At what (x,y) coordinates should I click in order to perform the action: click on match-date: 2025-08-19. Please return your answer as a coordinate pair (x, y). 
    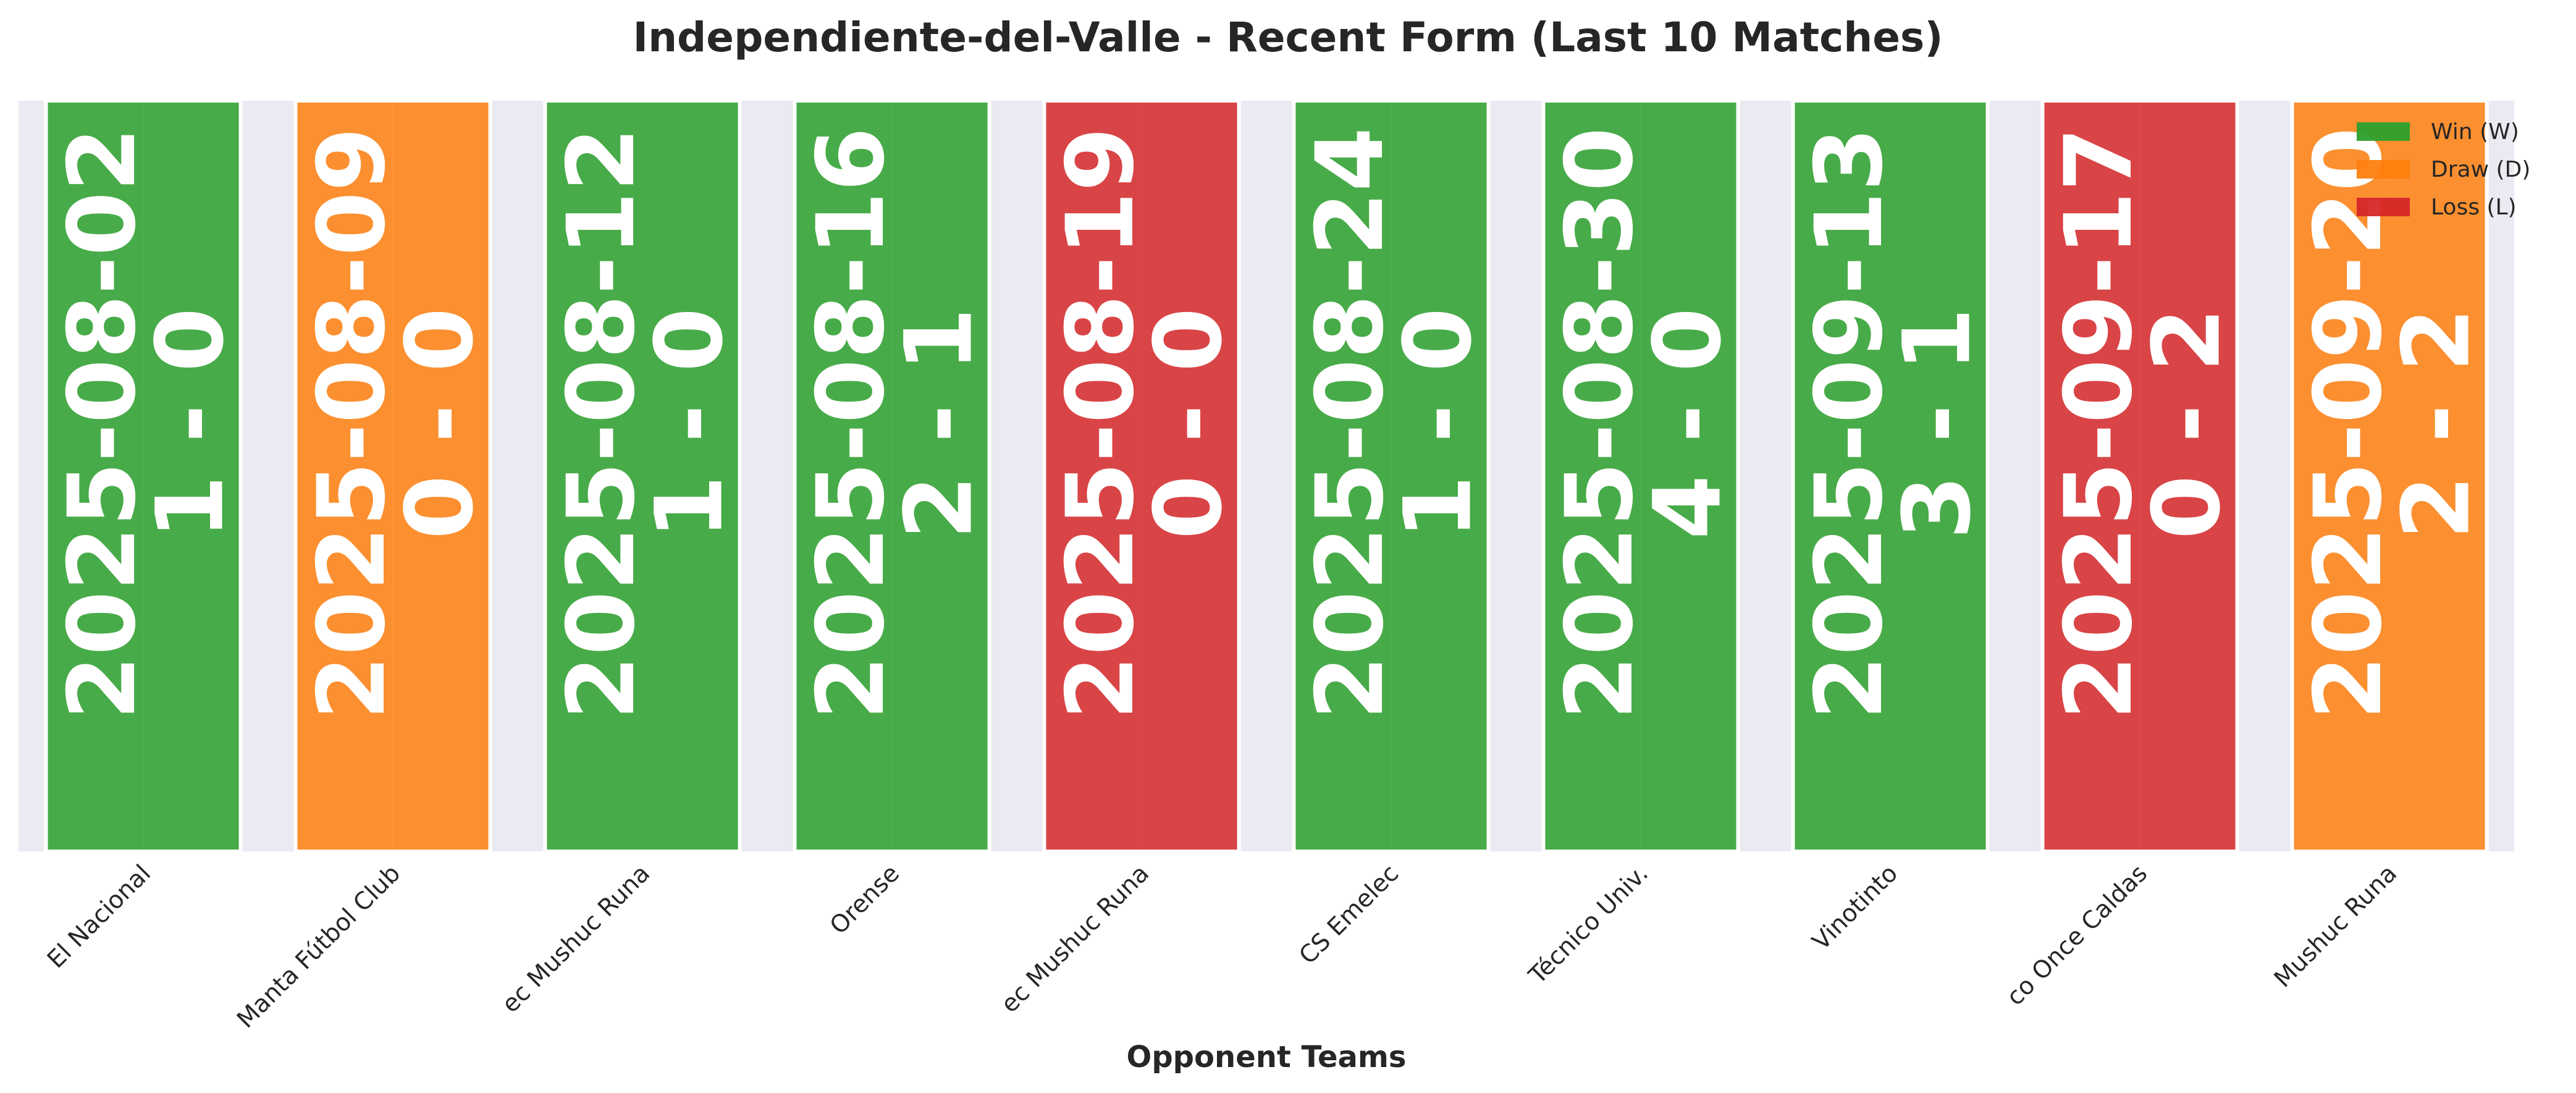
    Looking at the image, I should click on (1101, 424).